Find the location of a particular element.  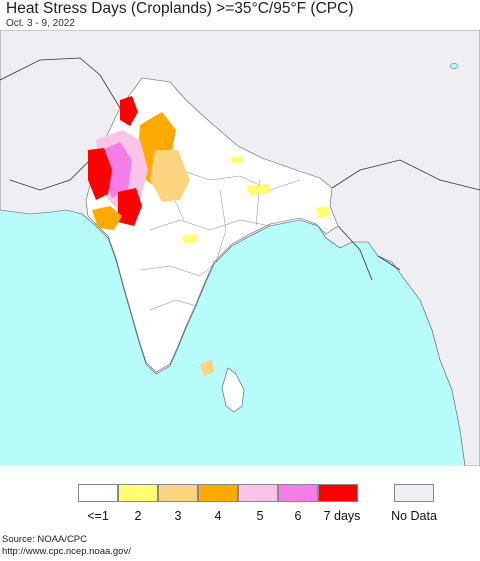

legend-swatch-le1 is located at coordinates (98, 493).